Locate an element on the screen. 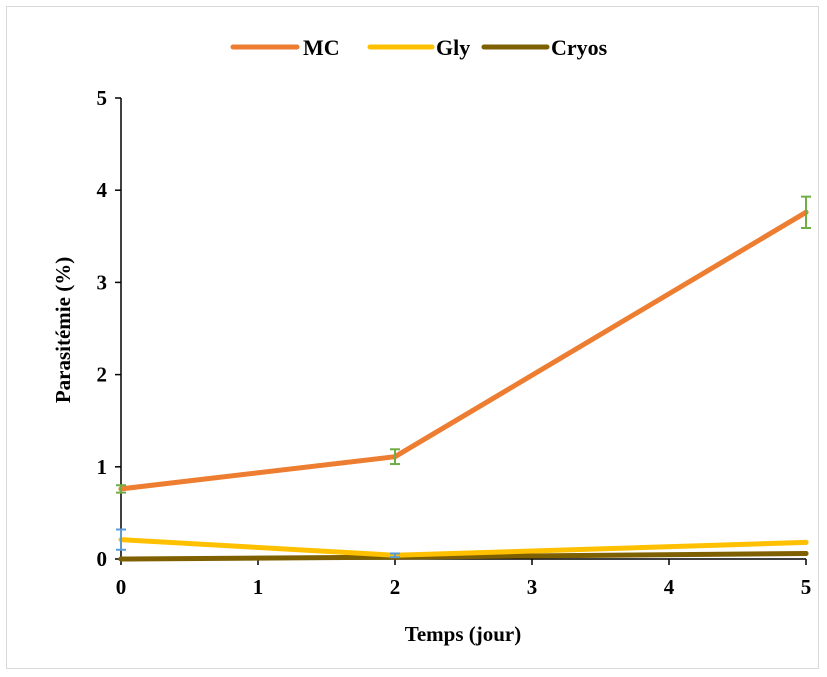  legend-item-gly: Gly is located at coordinates (418, 47).